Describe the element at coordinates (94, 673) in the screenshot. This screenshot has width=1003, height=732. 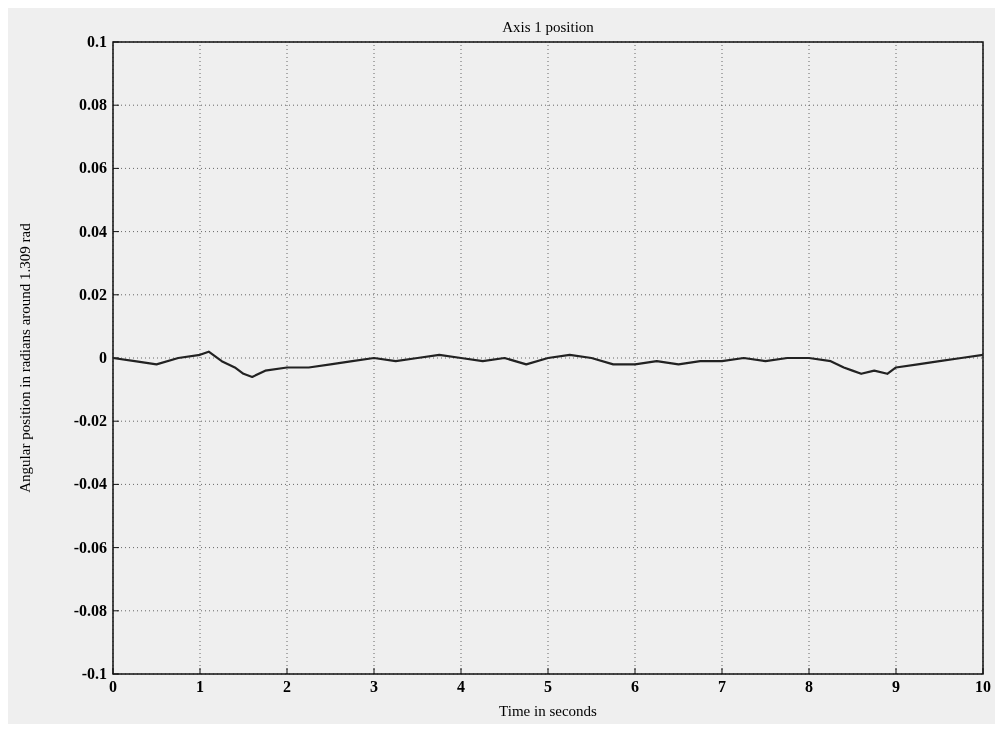
I see `y-tick-label: -0.1` at that location.